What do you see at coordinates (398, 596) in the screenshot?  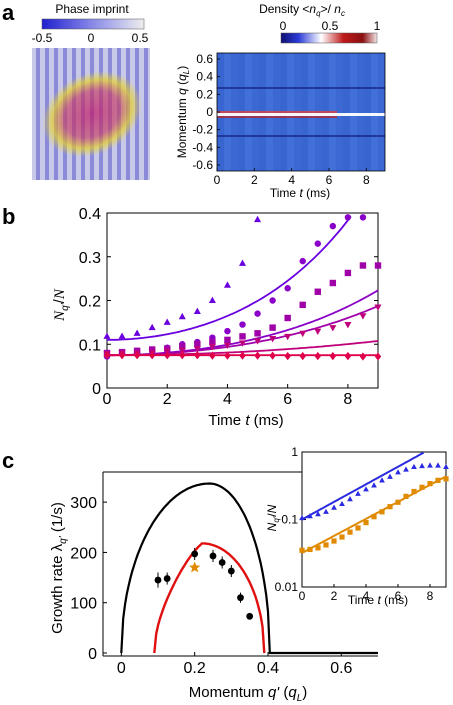 I see `inset-xtick-label: 6` at bounding box center [398, 596].